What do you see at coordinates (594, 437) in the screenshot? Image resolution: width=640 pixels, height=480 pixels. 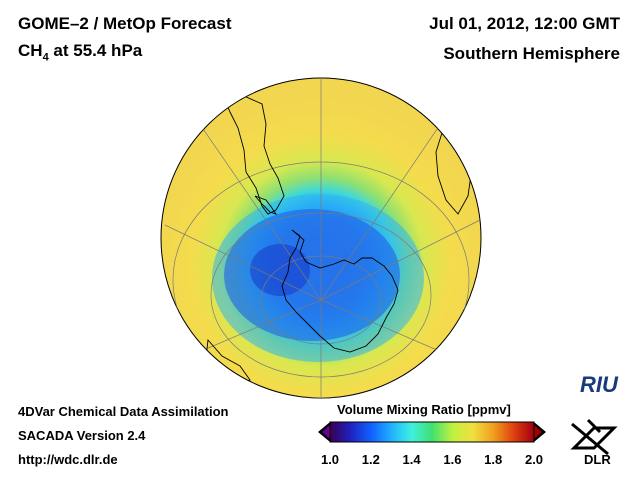 I see `dlr-logo-icon` at bounding box center [594, 437].